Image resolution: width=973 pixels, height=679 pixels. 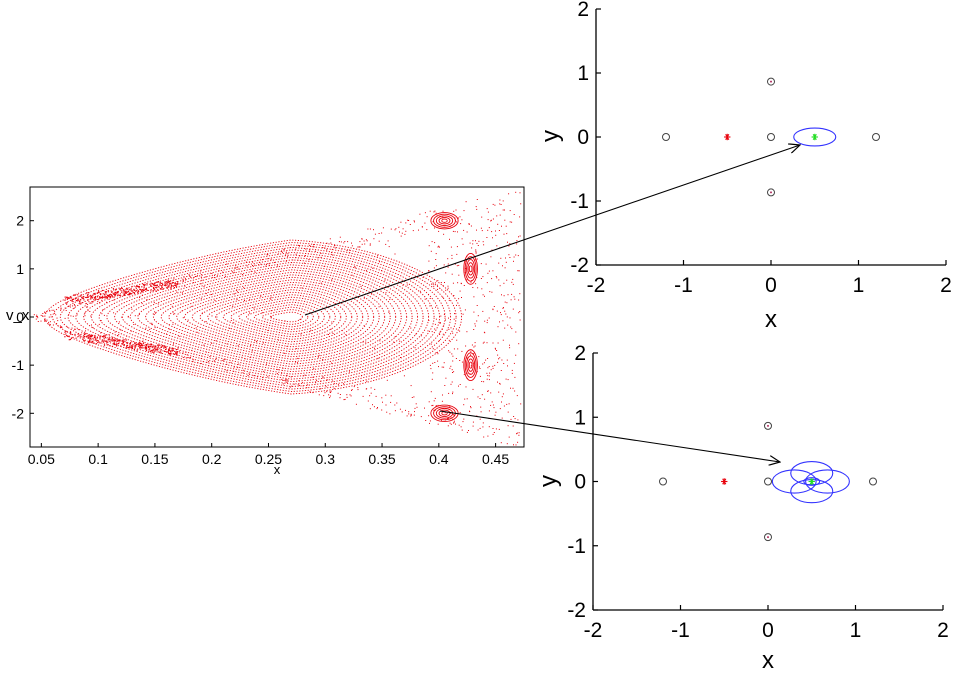 I want to click on top-right-y-tick-label: -2, so click(x=579, y=265).